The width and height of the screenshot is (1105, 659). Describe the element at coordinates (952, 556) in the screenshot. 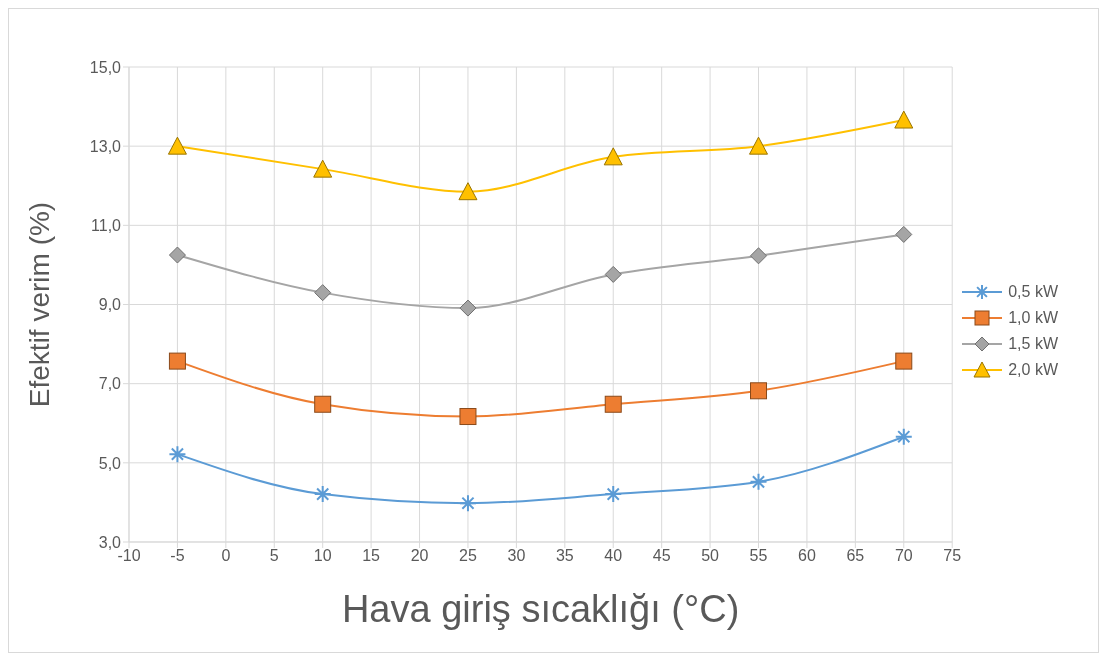

I see `x-tick-label: 75` at that location.